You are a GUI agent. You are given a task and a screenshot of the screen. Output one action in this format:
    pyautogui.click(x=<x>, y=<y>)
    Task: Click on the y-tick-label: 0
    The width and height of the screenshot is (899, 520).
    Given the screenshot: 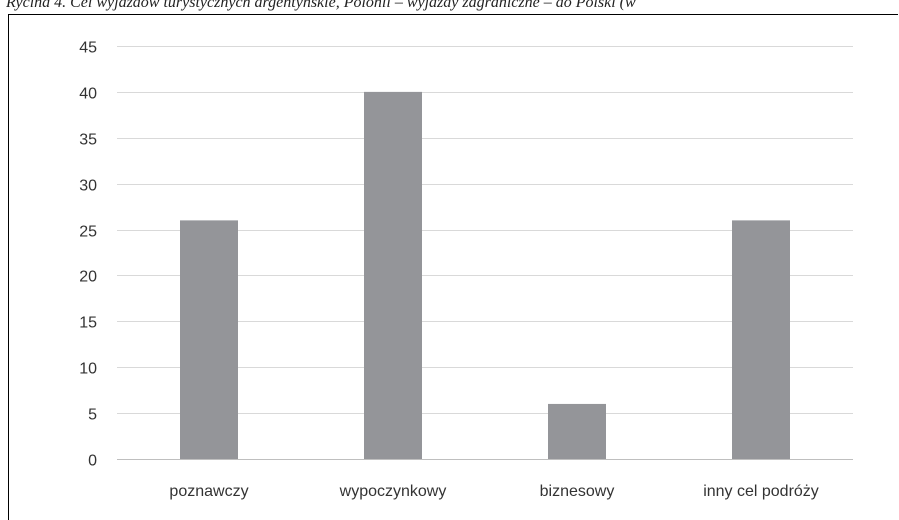 What is the action you would take?
    pyautogui.click(x=92, y=461)
    